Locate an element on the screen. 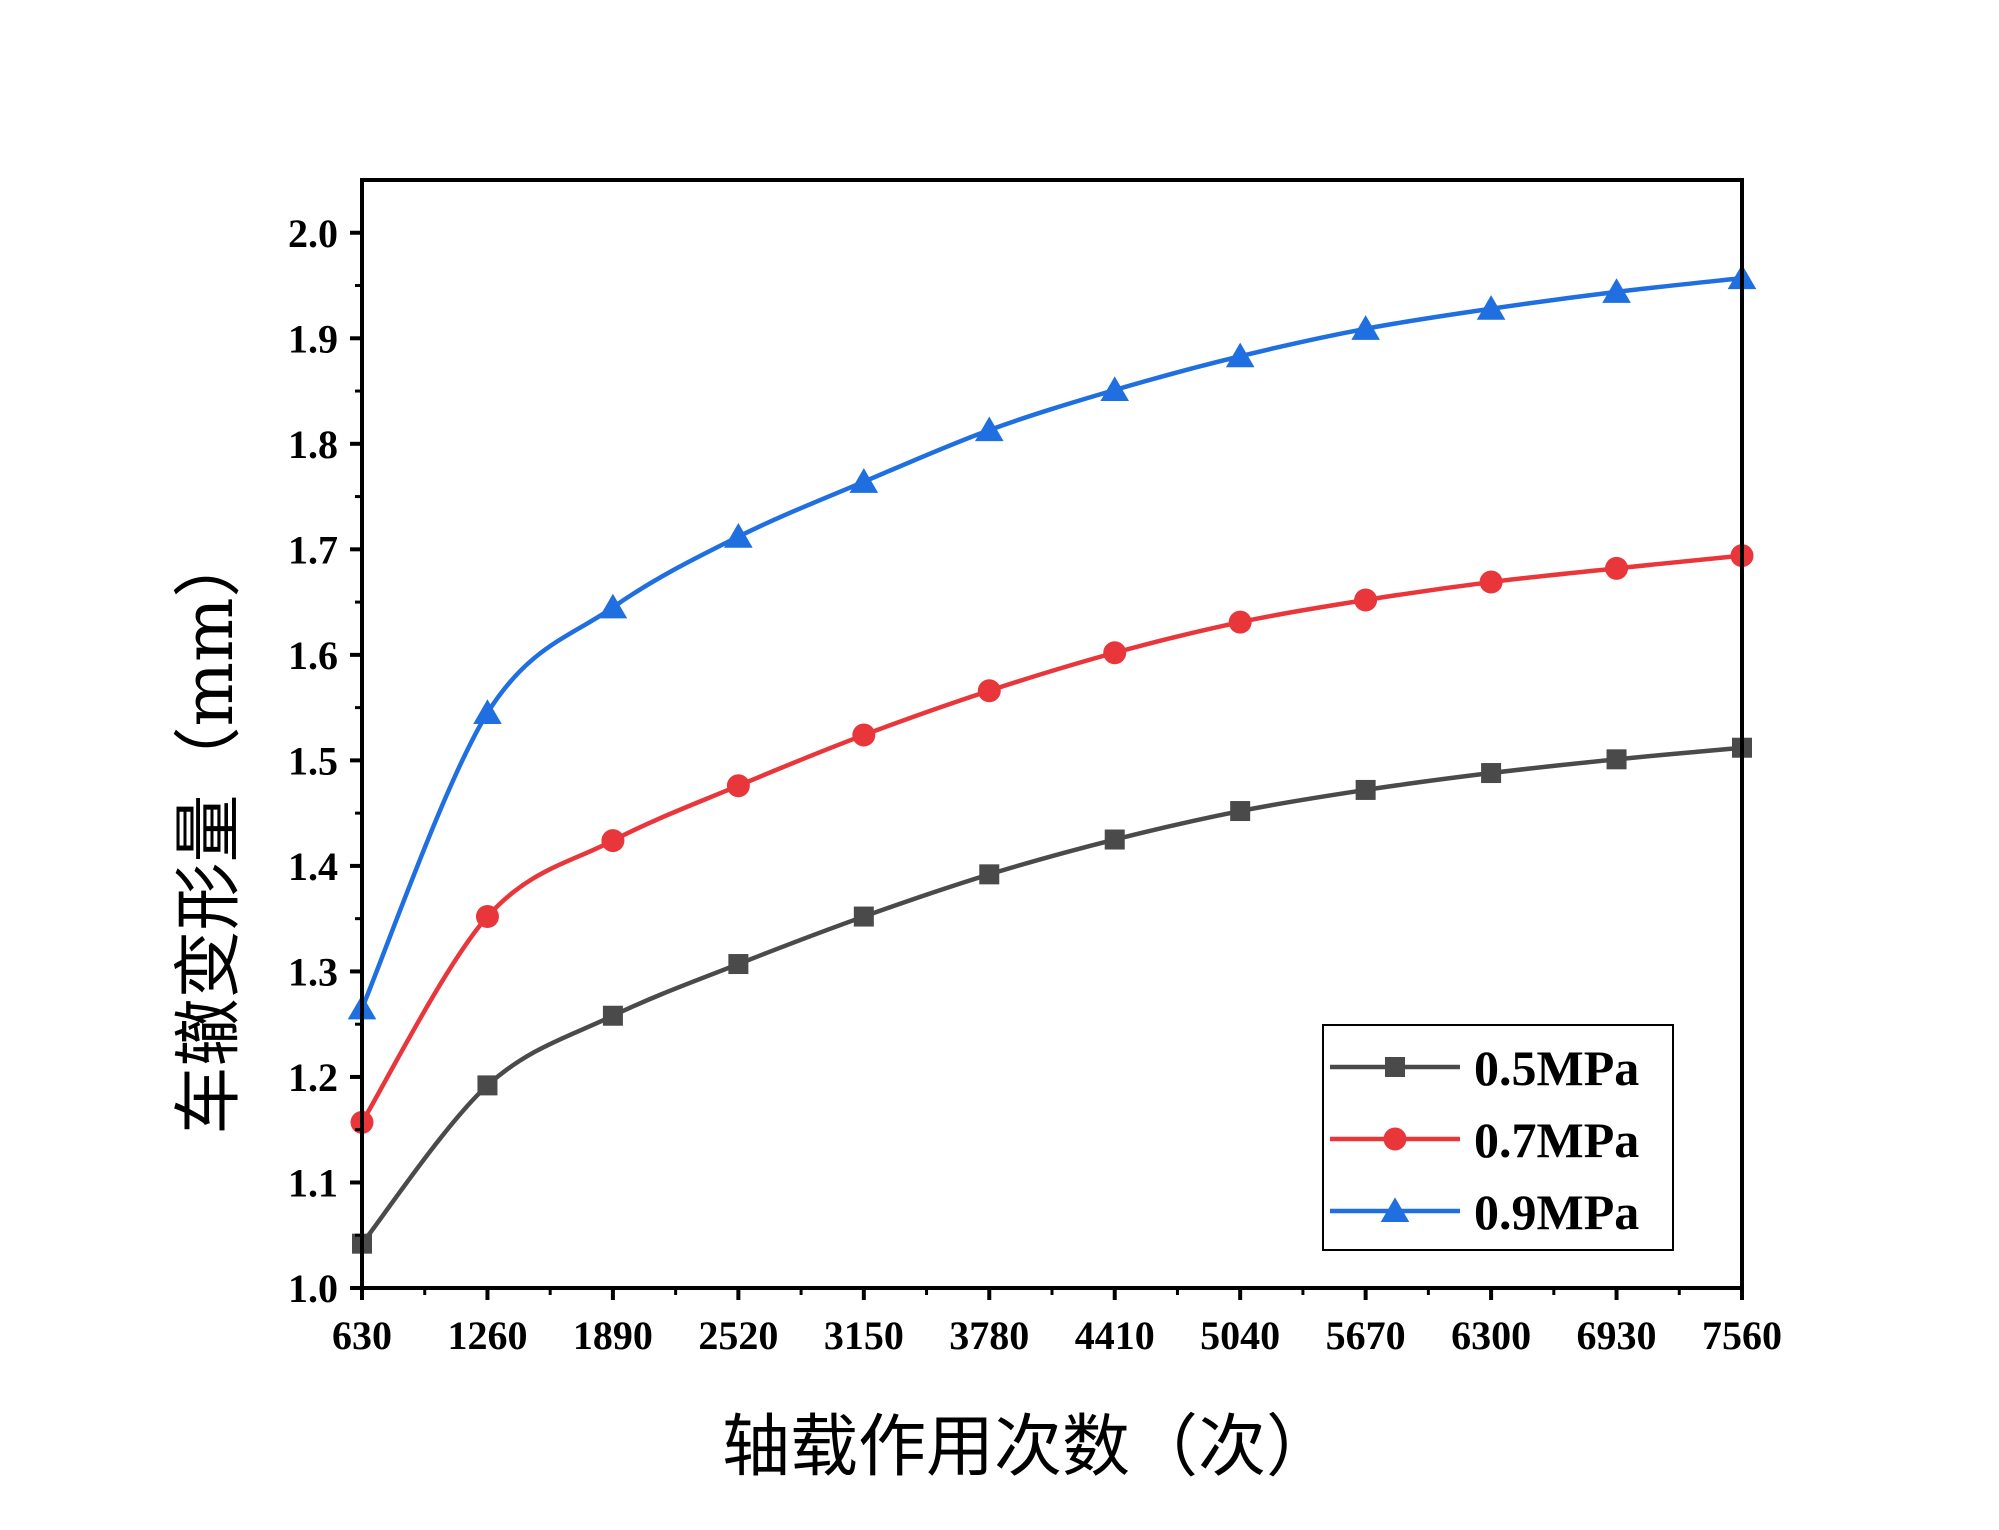 Image resolution: width=1999 pixels, height=1530 pixels. x-tick-label-8: 5670 is located at coordinates (1366, 1335).